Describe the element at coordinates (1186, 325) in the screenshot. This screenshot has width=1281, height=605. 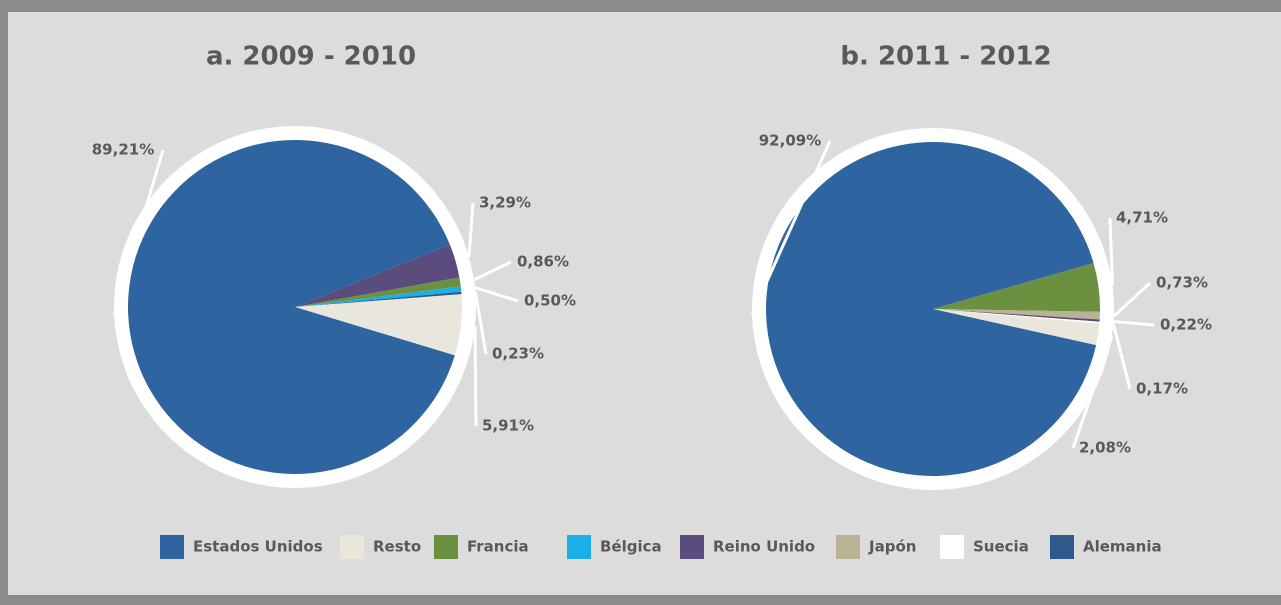
I see `data-label: 0,22%` at that location.